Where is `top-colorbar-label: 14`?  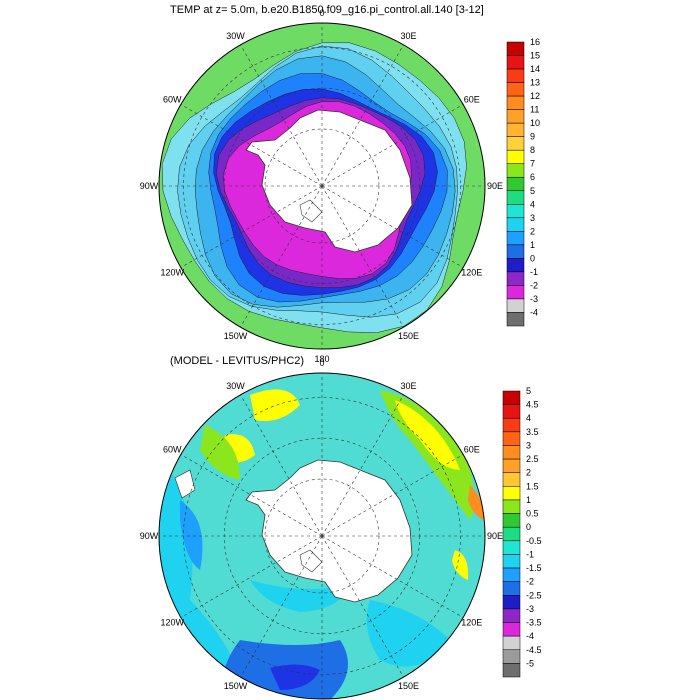 top-colorbar-label: 14 is located at coordinates (535, 69).